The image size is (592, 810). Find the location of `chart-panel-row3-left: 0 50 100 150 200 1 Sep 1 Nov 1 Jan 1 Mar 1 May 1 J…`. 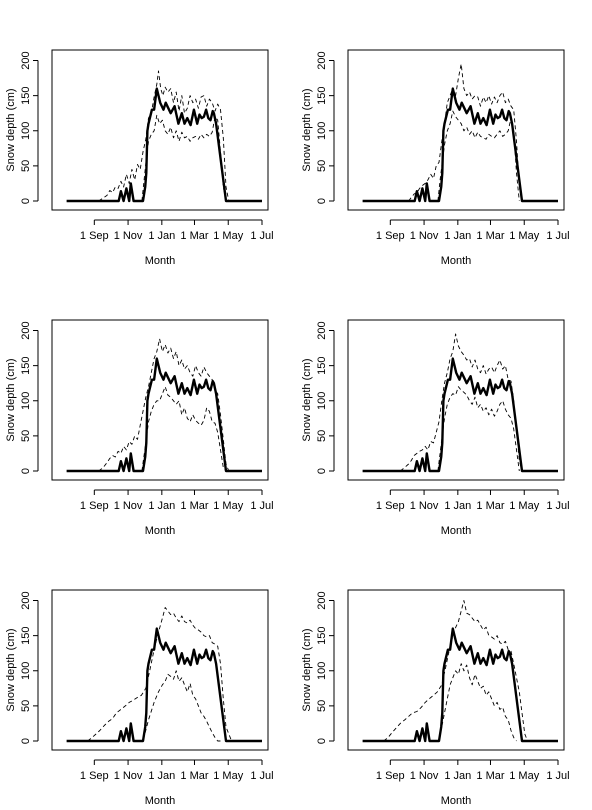

chart-panel-row3-left: 0 50 100 150 200 1 Sep 1 Nov 1 Jan 1 Mar 1 May 1 J… is located at coordinates (139, 698).